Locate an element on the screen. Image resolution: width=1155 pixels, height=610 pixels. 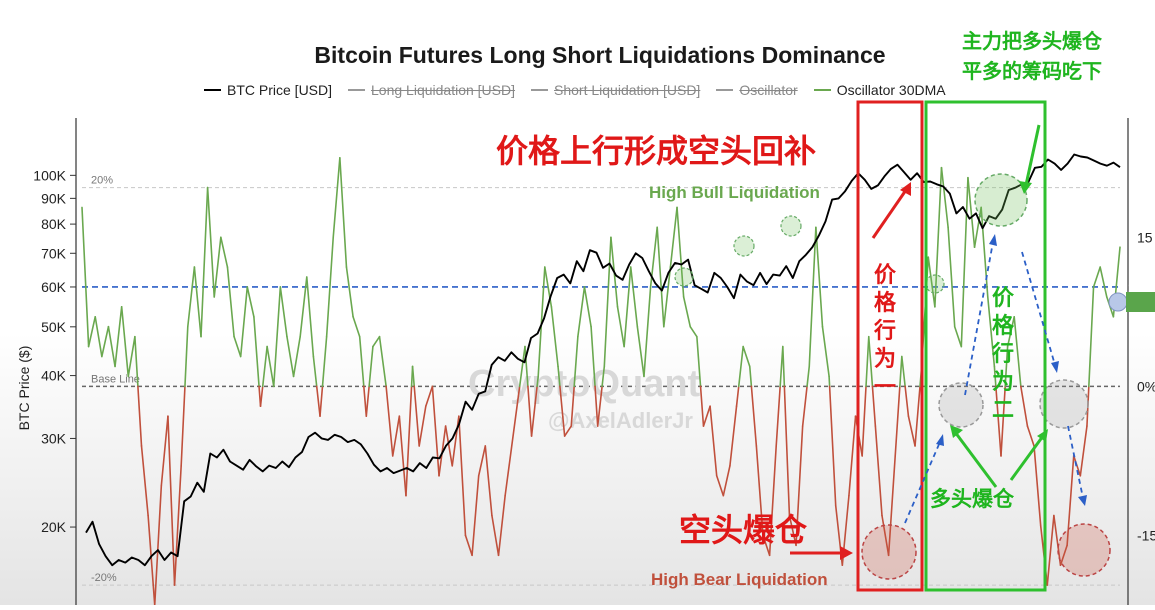
y-tick-label-2: 80K is located at coordinates (54, 224).